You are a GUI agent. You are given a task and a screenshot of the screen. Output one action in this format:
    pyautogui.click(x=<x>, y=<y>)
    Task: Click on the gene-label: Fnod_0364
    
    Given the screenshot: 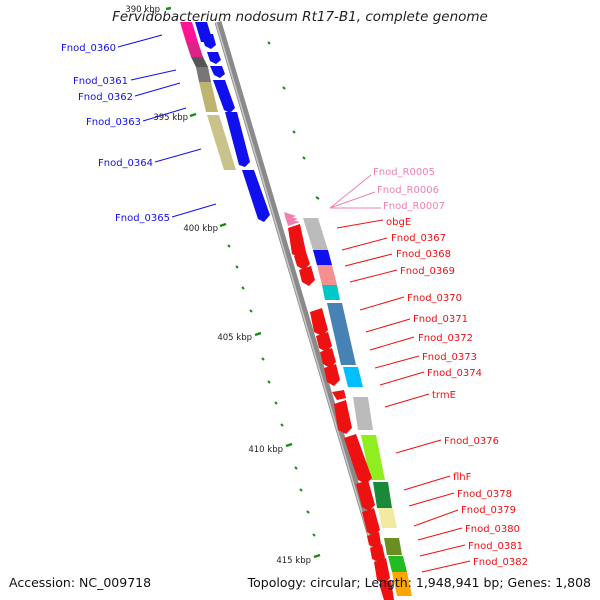 What is the action you would take?
    pyautogui.click(x=125, y=163)
    